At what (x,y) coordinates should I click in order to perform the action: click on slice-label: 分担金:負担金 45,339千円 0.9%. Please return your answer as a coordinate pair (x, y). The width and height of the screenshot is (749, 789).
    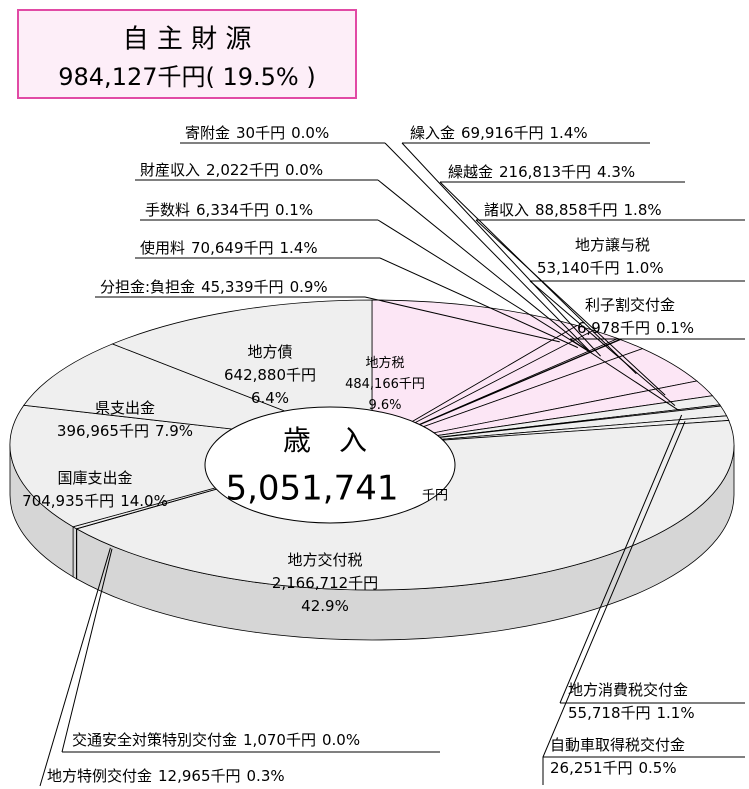
    Looking at the image, I should click on (214, 287).